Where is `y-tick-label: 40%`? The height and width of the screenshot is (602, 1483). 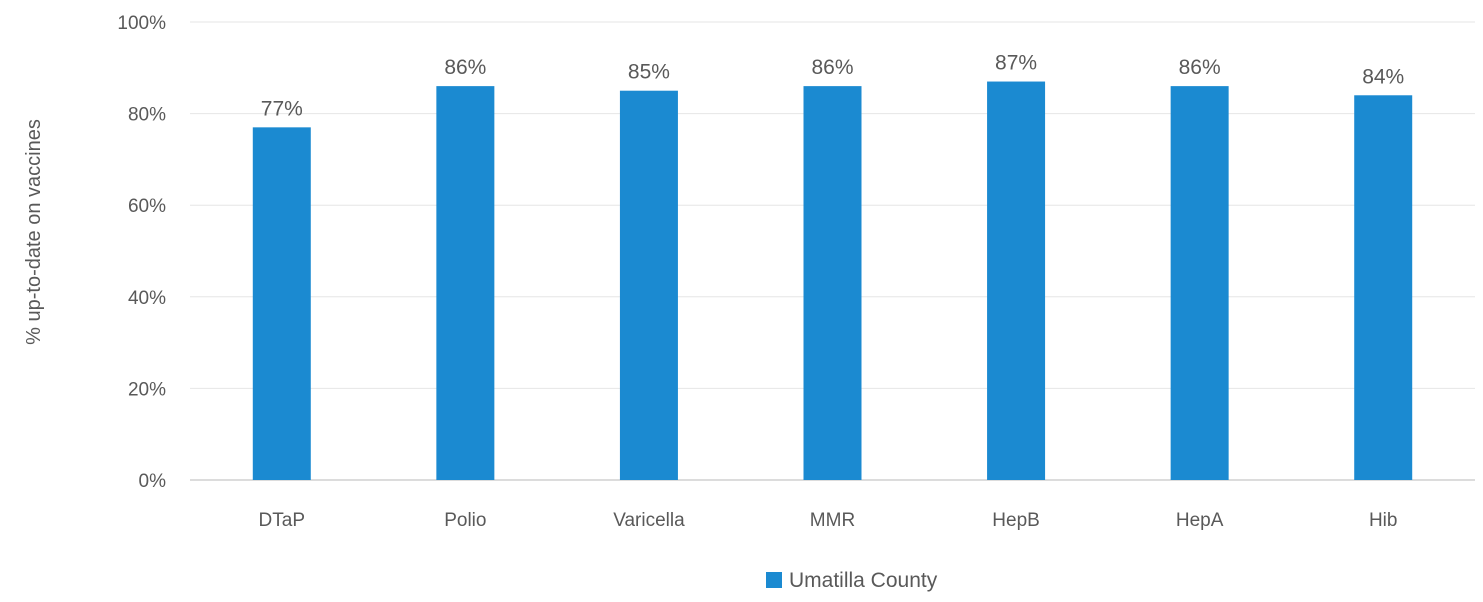
y-tick-label: 40% is located at coordinates (147, 298).